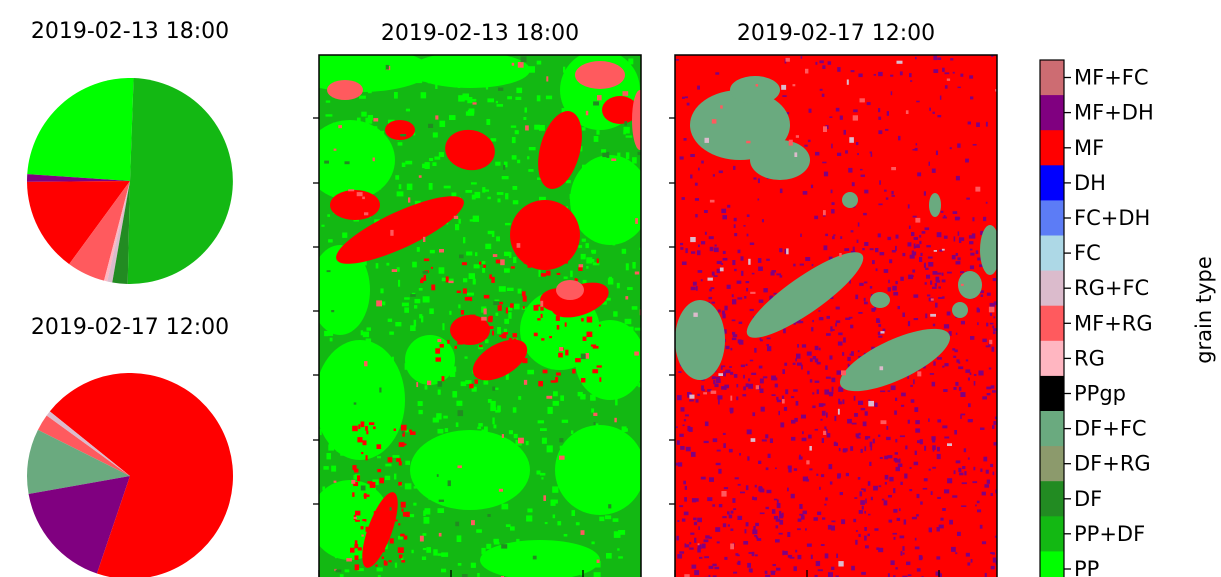  Describe the element at coordinates (180, 181) in the screenshot. I see `pie-1-slice-pp-df` at that location.